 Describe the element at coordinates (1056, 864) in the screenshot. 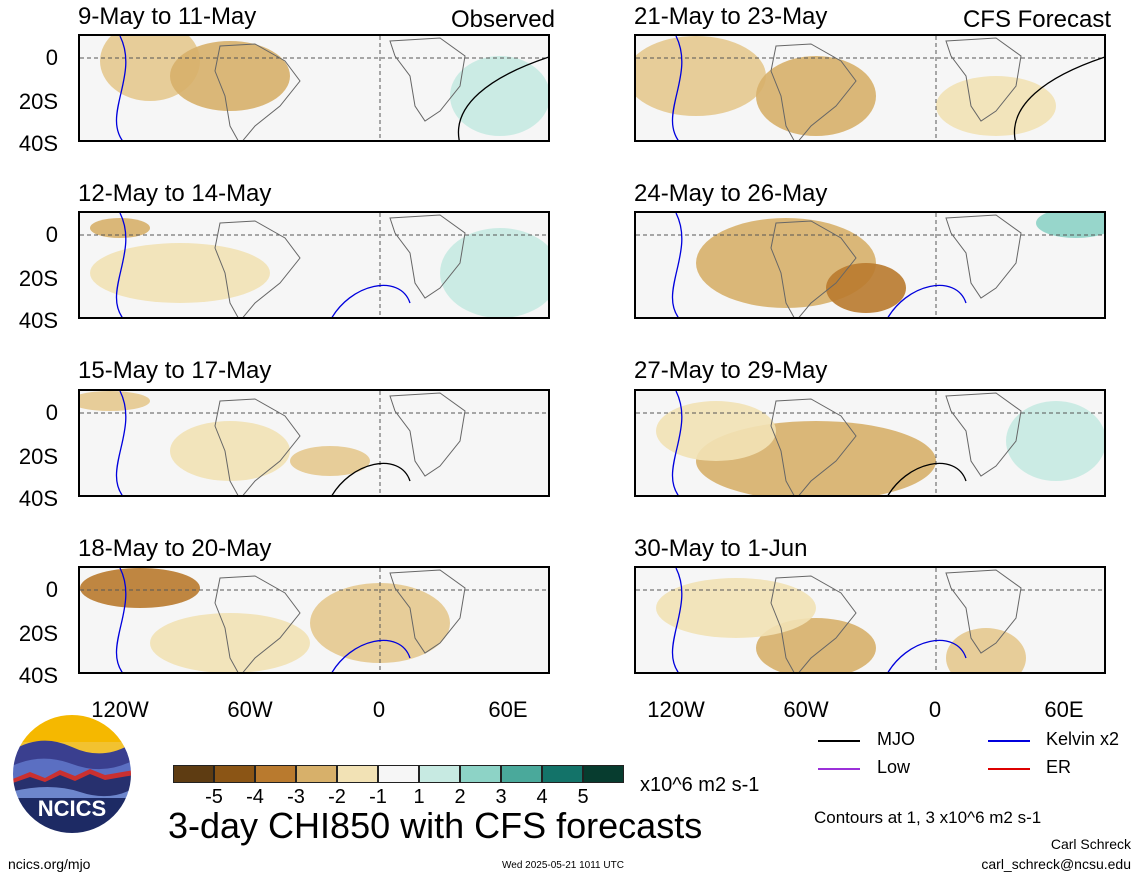

I see `author-email: carl_schreck@ncsu.edu` at that location.